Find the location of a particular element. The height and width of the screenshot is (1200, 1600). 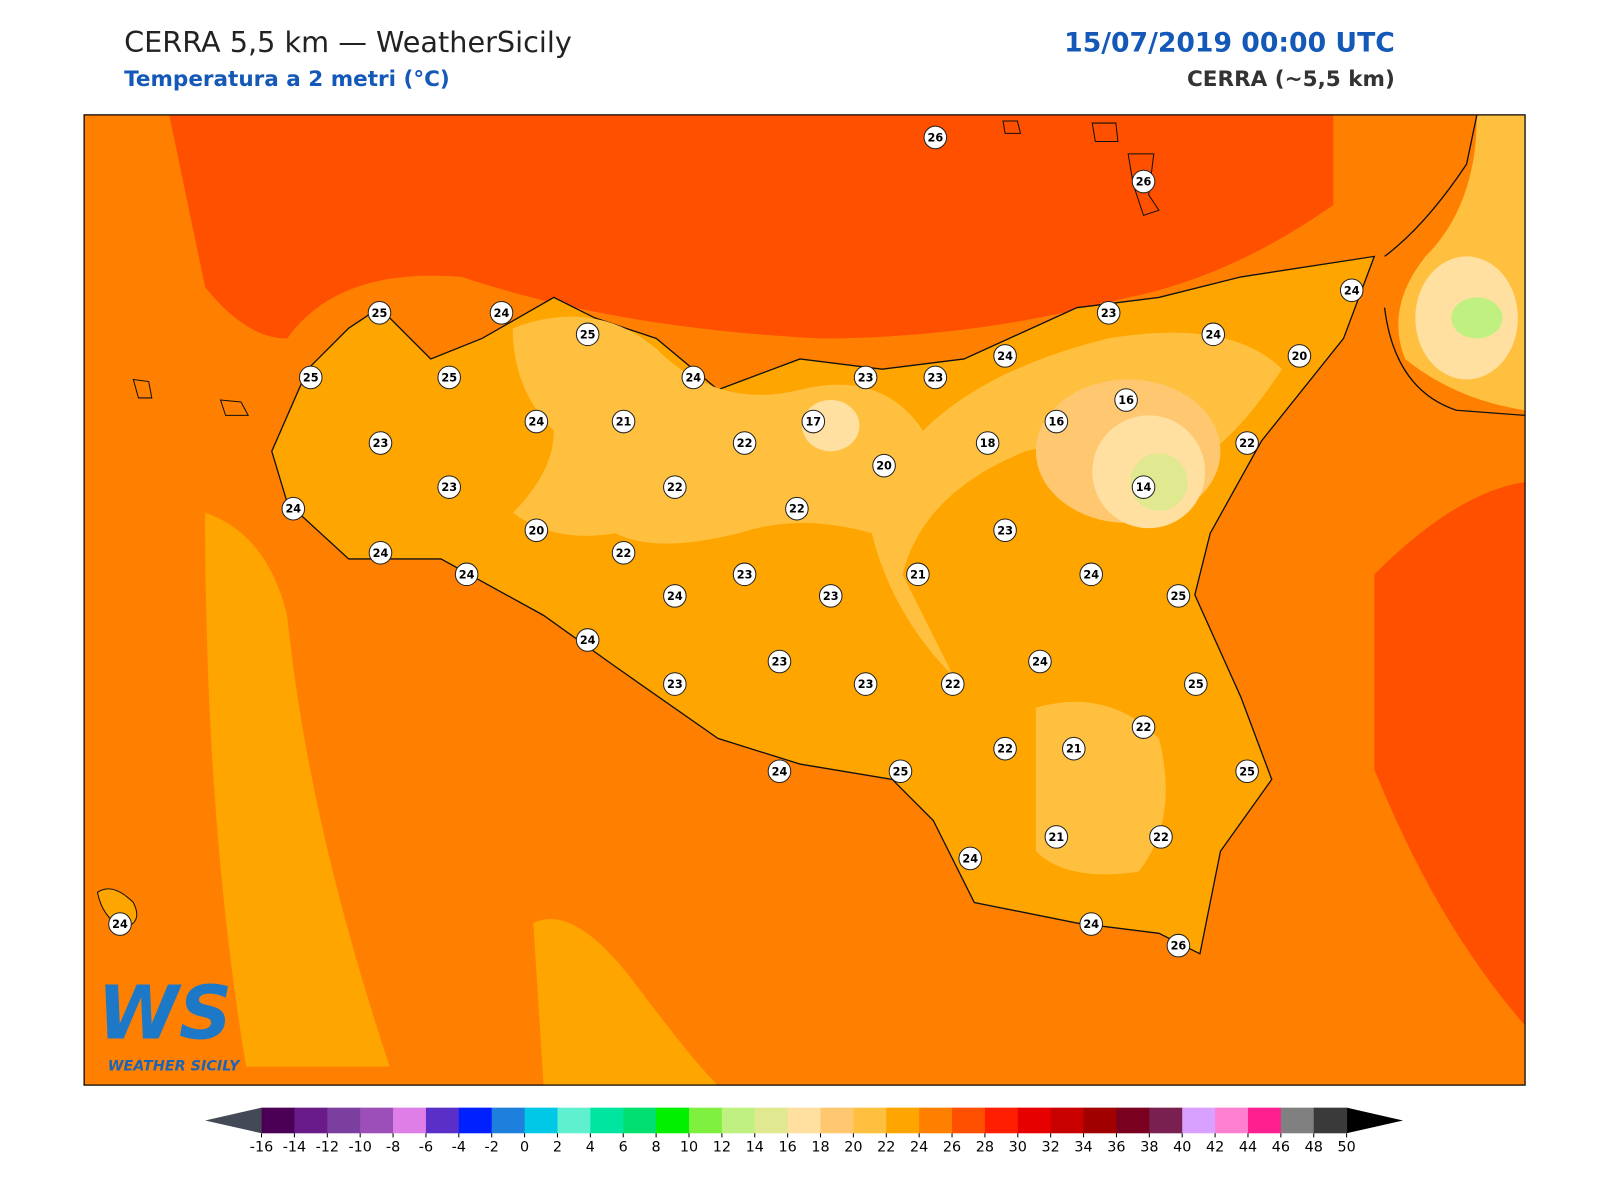

colorbar-tick-label: -14 is located at coordinates (294, 1148).